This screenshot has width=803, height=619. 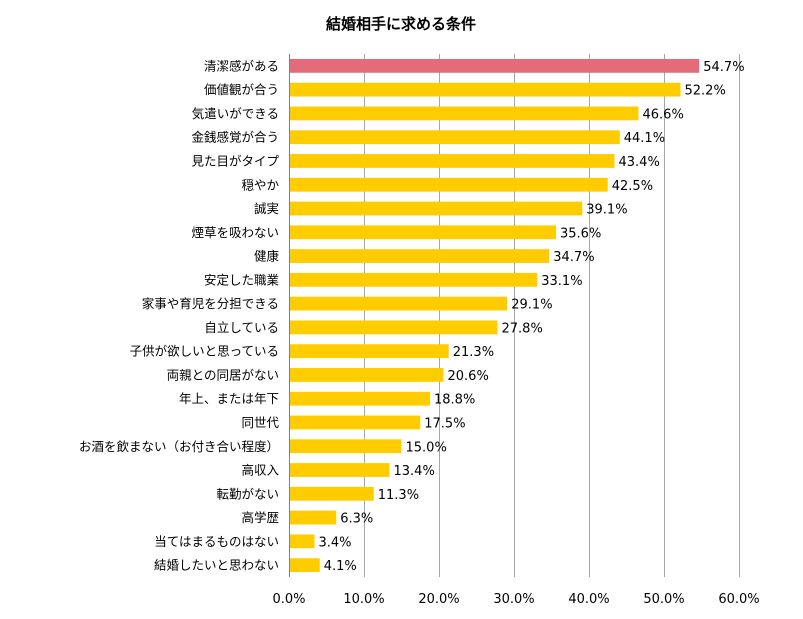 I want to click on value-label: 27.8%, so click(x=522, y=328).